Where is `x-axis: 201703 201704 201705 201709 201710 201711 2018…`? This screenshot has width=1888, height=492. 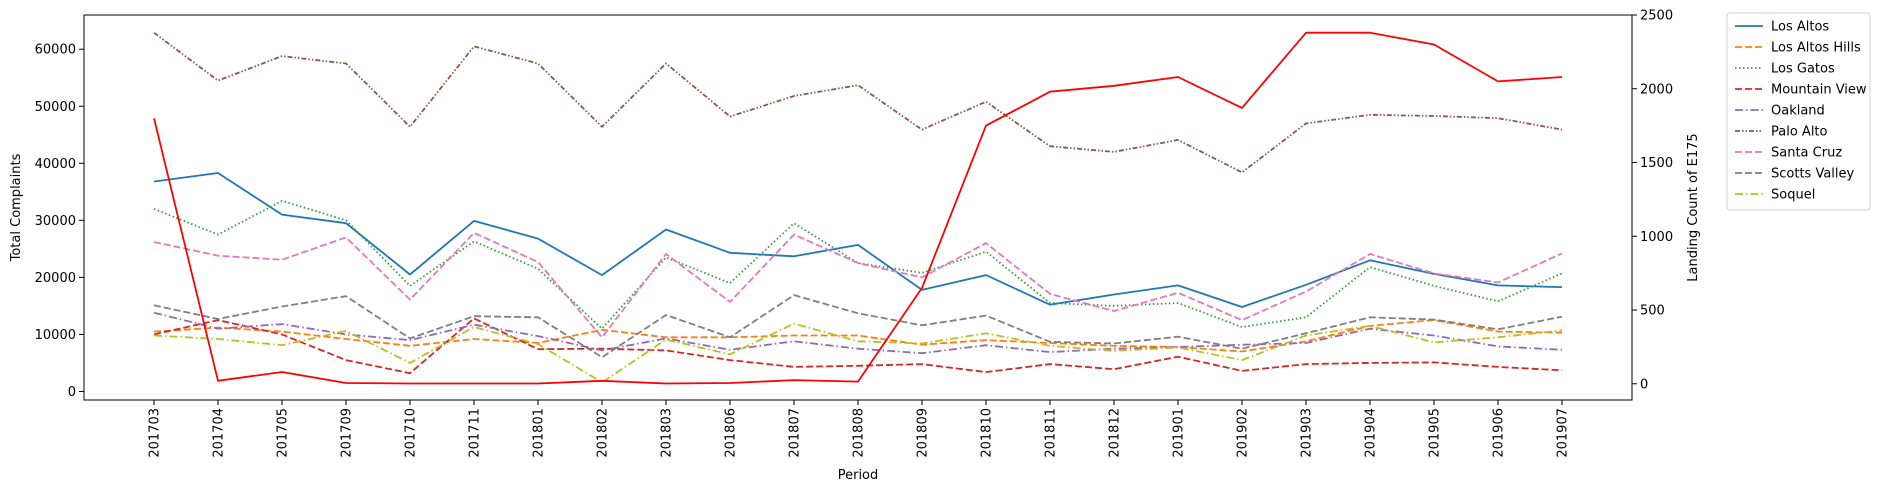 x-axis: 201703 201704 201705 201709 201710 201711 2018… is located at coordinates (859, 429).